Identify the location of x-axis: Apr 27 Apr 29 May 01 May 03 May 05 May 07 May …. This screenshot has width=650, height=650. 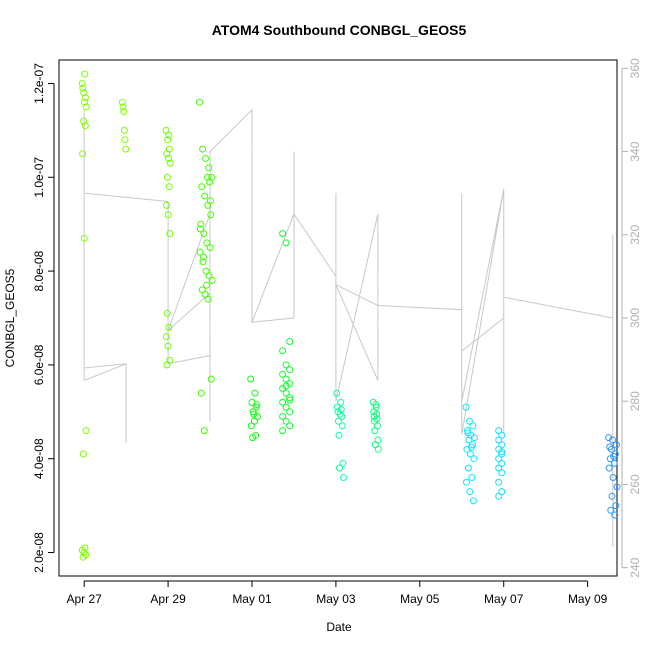
(337, 593).